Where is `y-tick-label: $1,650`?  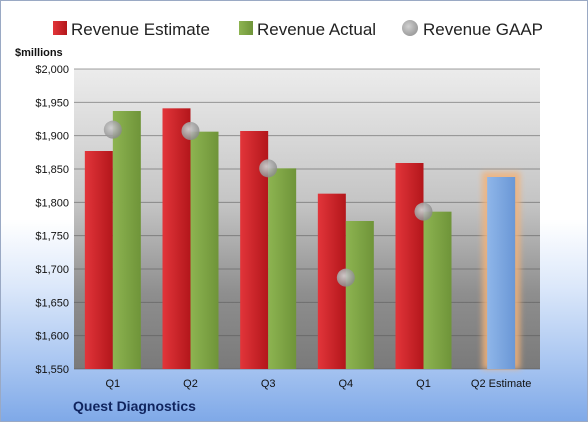
y-tick-label: $1,650 is located at coordinates (52, 303).